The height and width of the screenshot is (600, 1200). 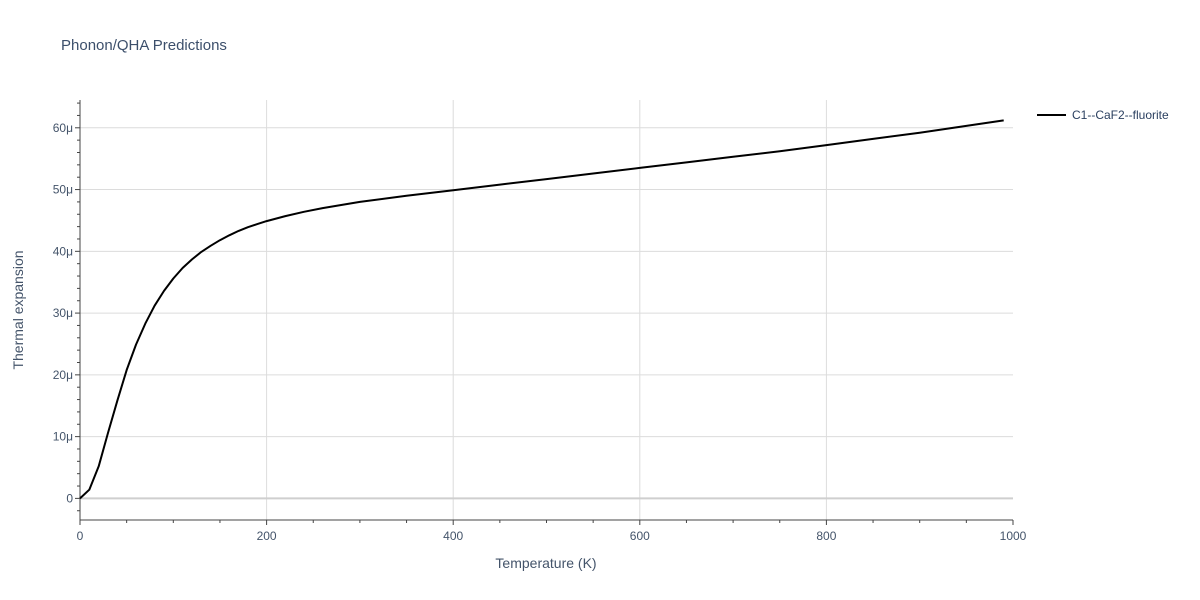 I want to click on y-tick-label: 60μ, so click(x=63, y=128).